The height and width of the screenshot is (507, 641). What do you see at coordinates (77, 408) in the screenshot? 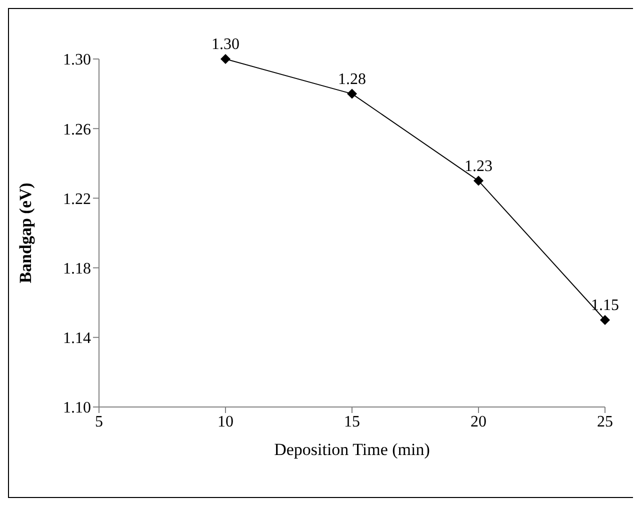
I see `y-tick-label: 1.10` at bounding box center [77, 408].